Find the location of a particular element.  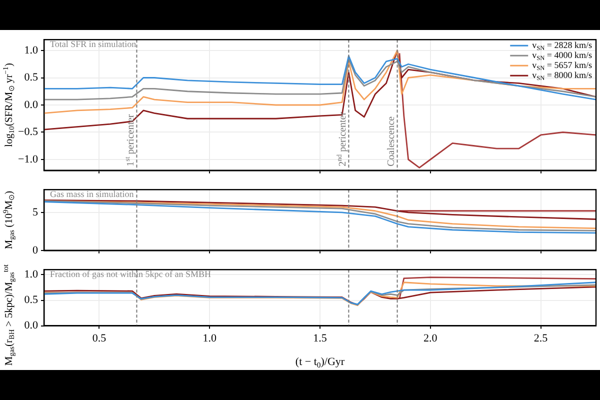

annotation: Gas mass in simulation is located at coordinates (92, 193).